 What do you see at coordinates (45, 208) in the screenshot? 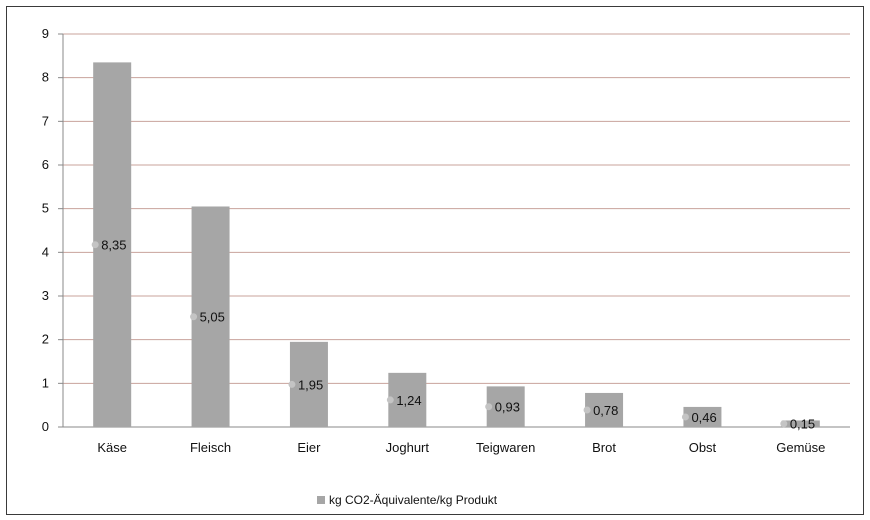
I see `y-tick-label: 5` at bounding box center [45, 208].